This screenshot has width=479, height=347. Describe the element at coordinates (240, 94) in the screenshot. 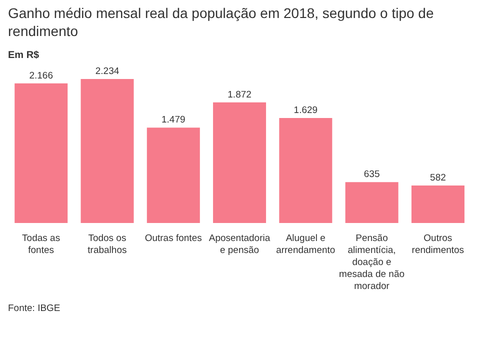

I see `data-label: 1.872` at that location.